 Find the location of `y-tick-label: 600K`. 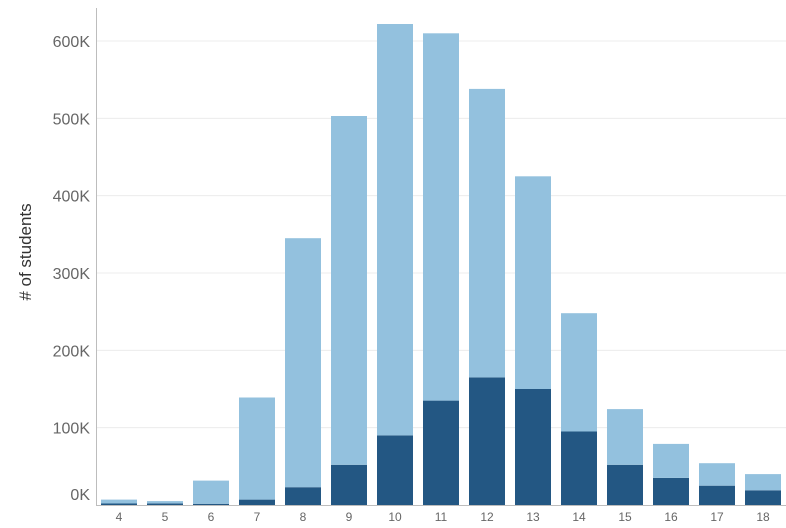

y-tick-label: 600K is located at coordinates (72, 42).